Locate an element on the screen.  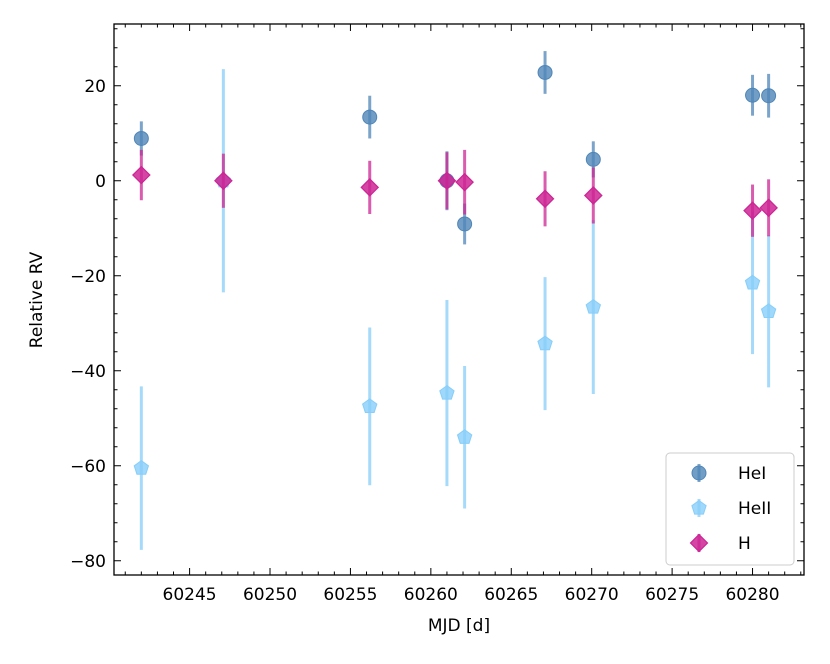
series-h is located at coordinates (454, 193).